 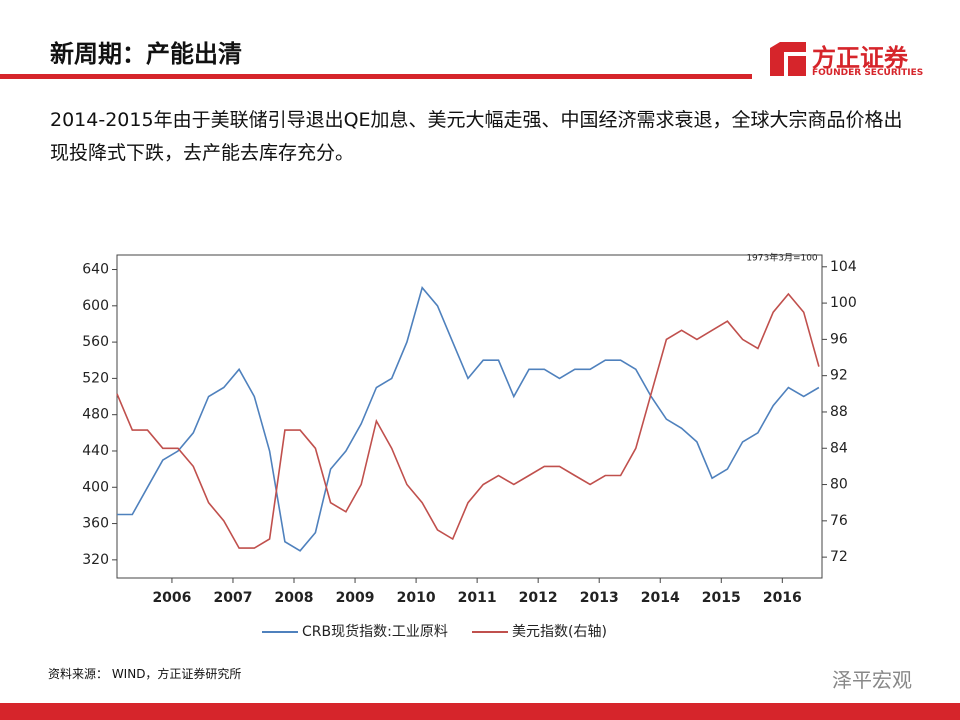 What do you see at coordinates (782, 258) in the screenshot?
I see `annotation: 1973年3月=100` at bounding box center [782, 258].